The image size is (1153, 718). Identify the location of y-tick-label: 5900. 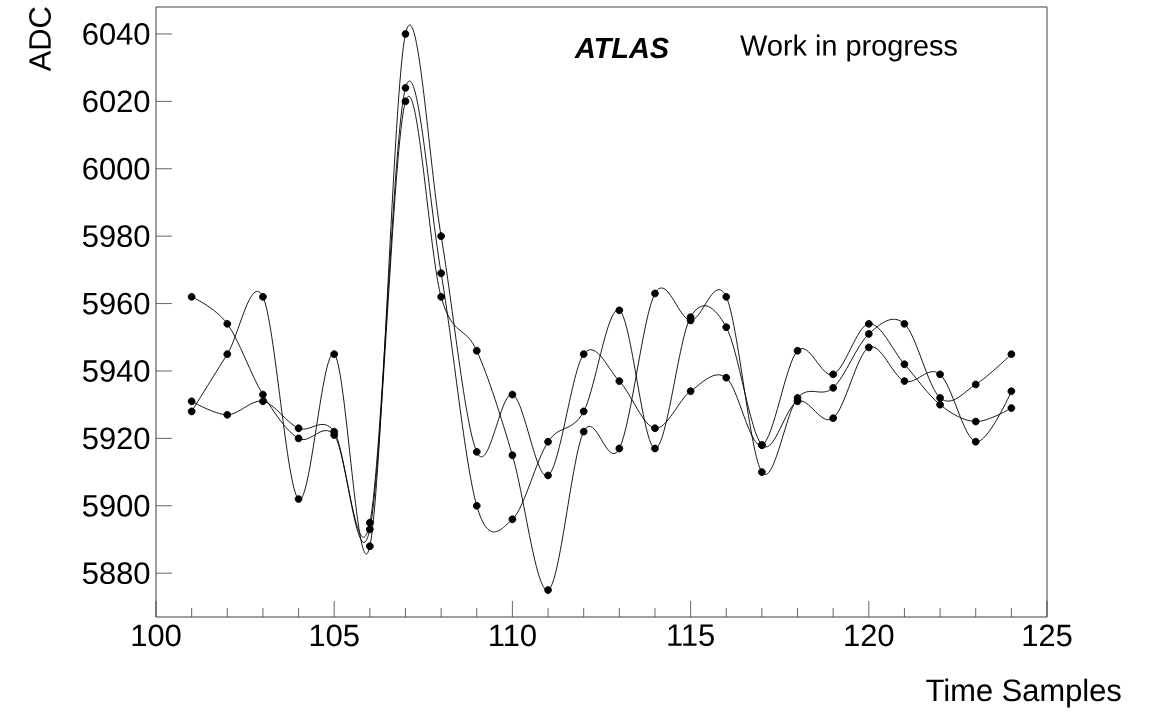
(116, 505).